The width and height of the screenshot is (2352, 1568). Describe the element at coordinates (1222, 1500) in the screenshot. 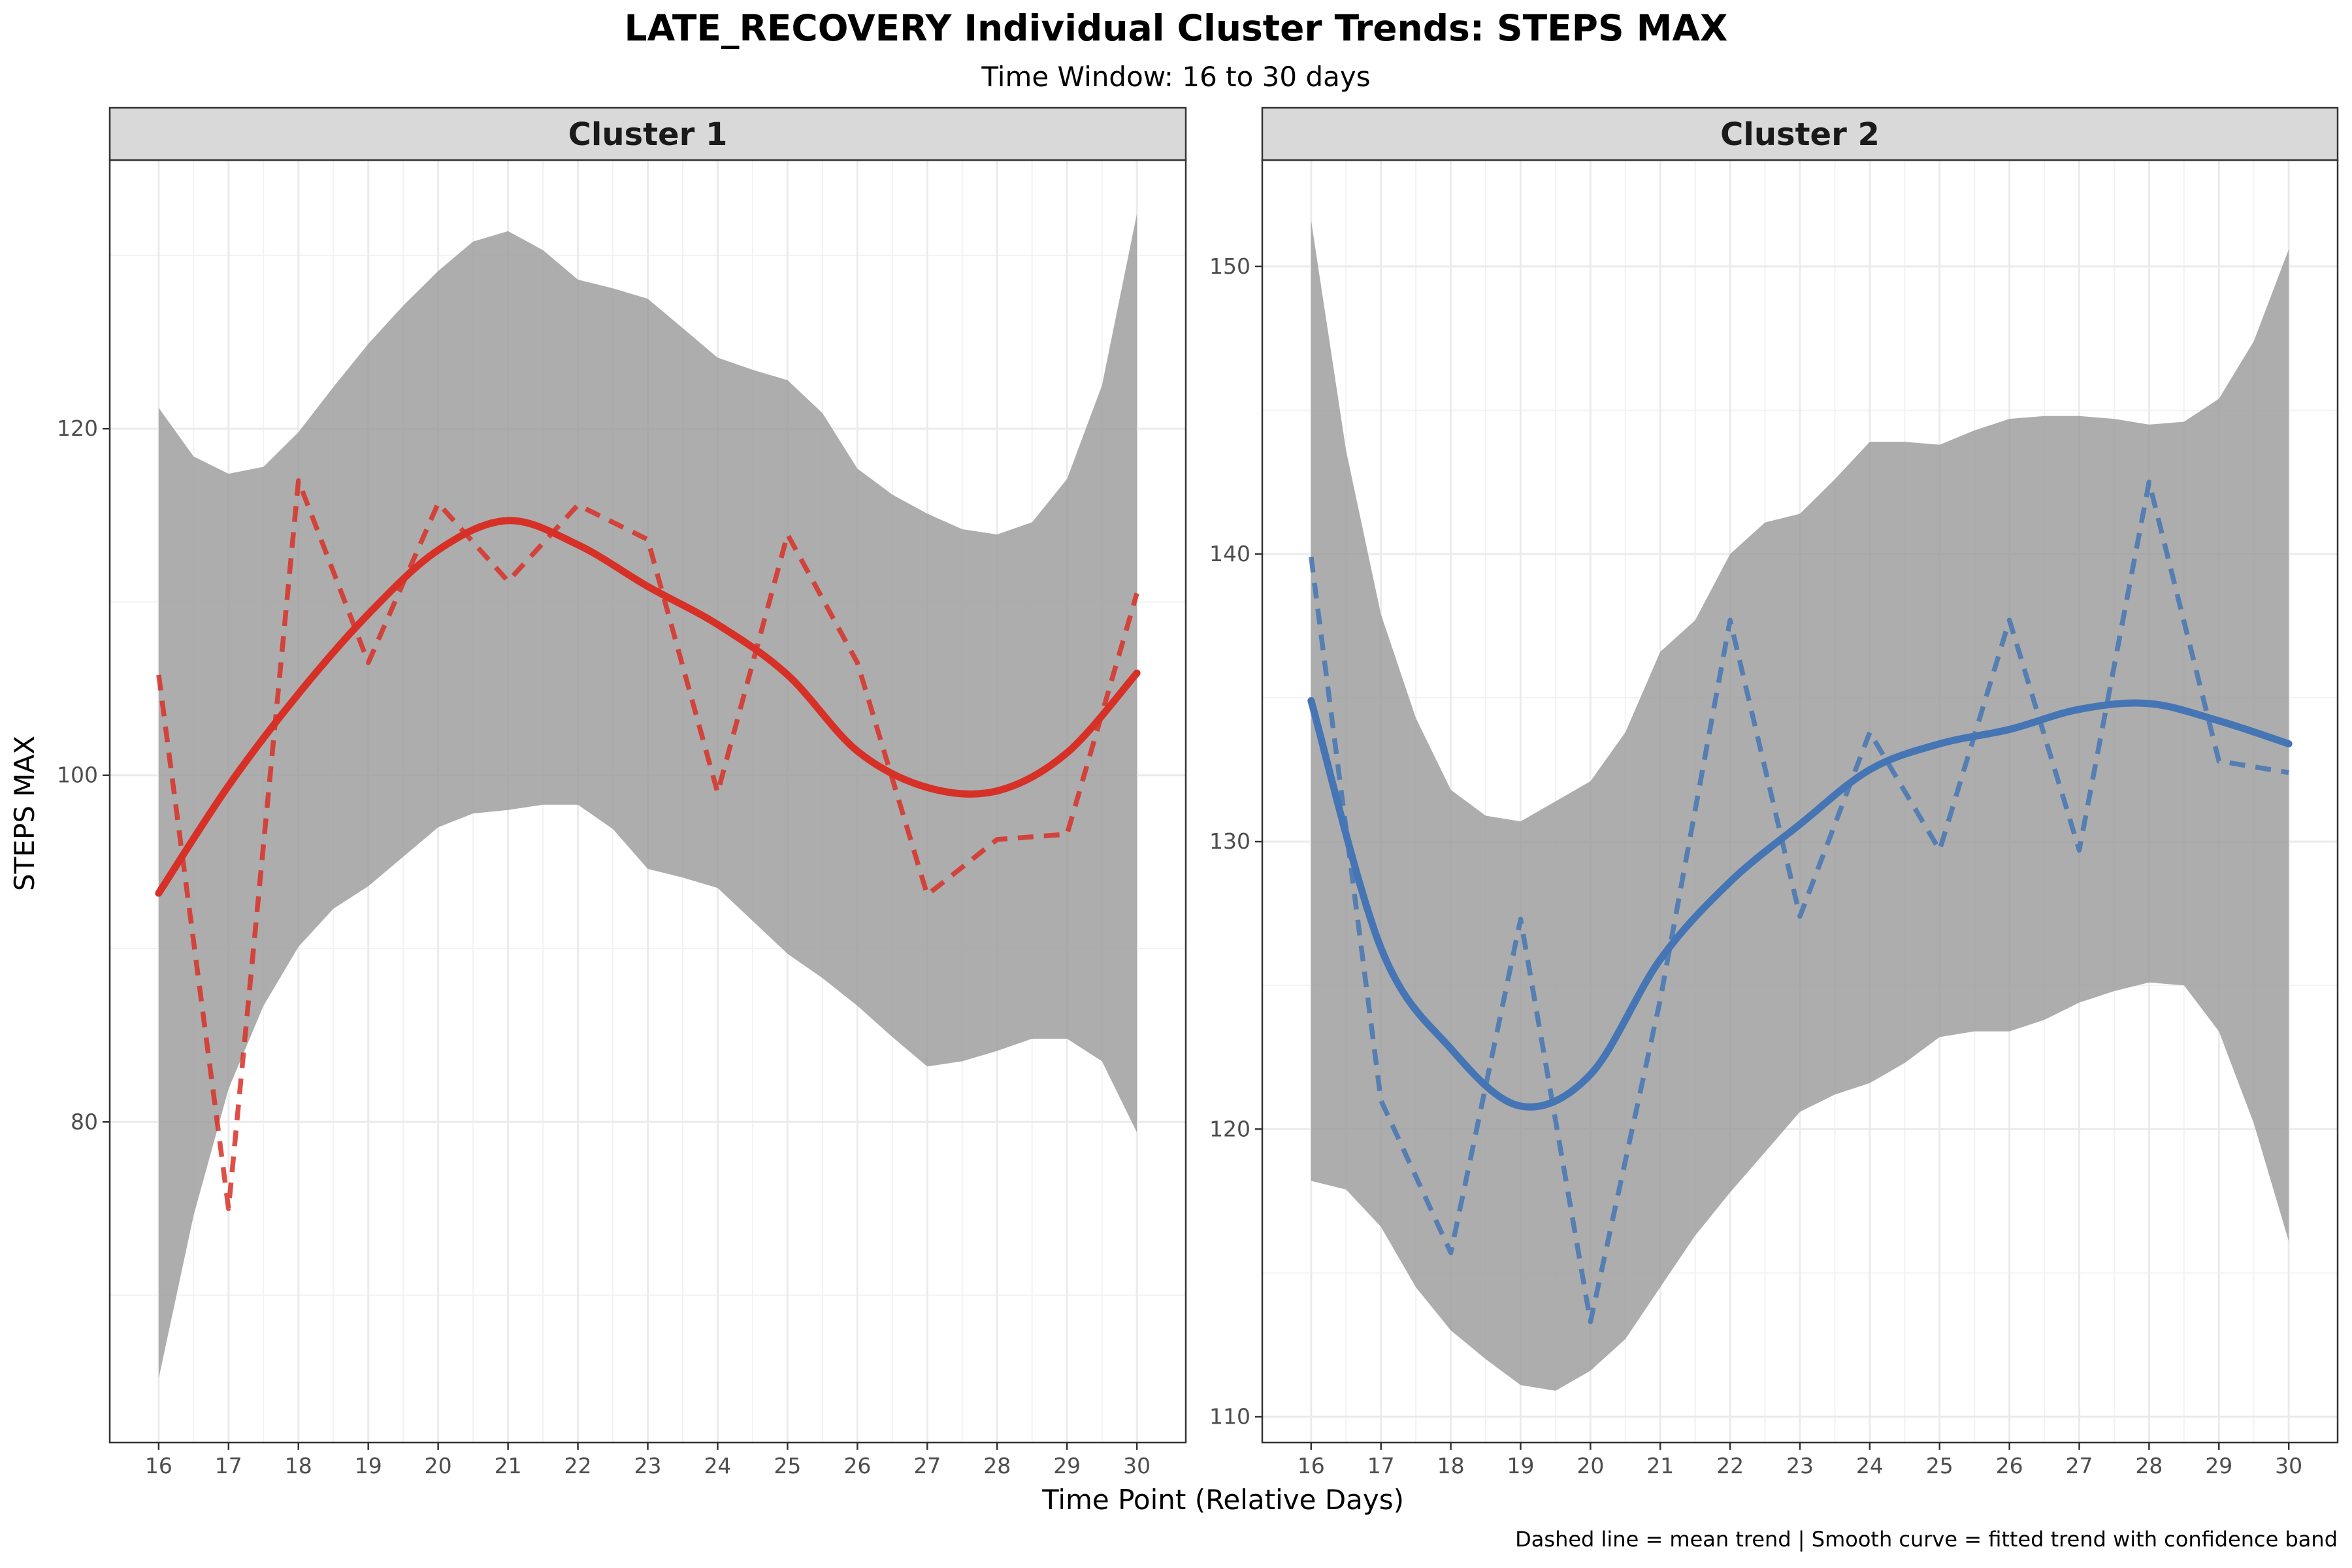

I see `x-axis-title: Time Point (Relative Days)` at that location.